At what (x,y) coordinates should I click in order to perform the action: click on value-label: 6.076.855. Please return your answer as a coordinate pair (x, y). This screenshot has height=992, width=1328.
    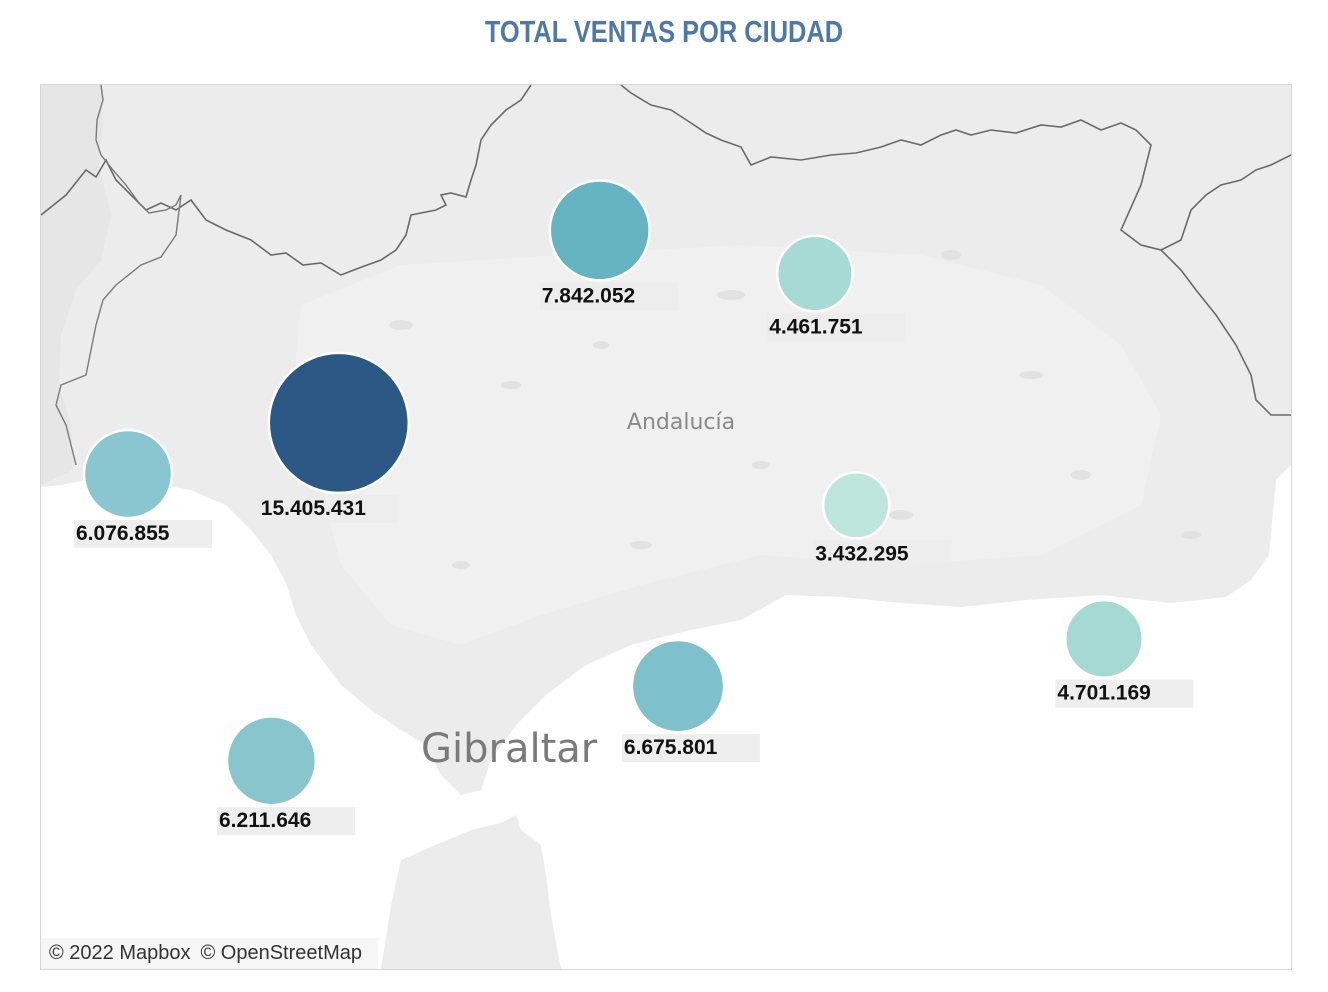
    Looking at the image, I should click on (123, 533).